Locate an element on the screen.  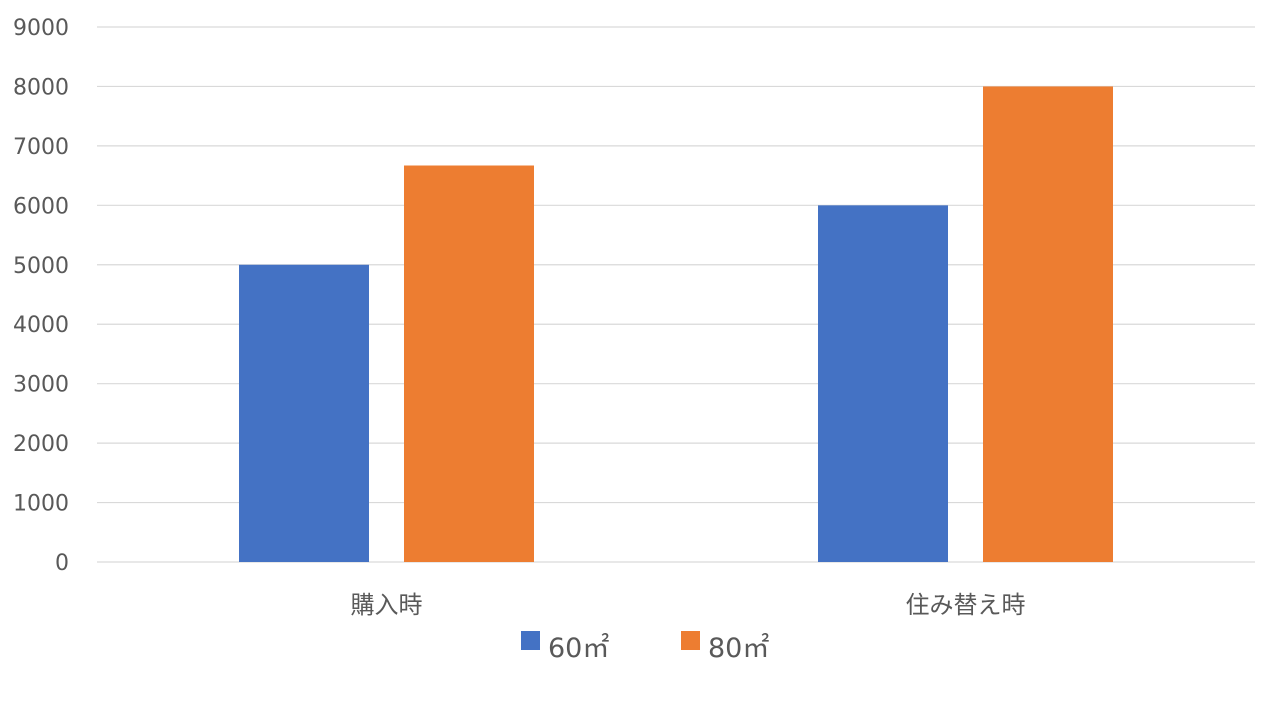
y-tick-label: 1000 is located at coordinates (41, 504).